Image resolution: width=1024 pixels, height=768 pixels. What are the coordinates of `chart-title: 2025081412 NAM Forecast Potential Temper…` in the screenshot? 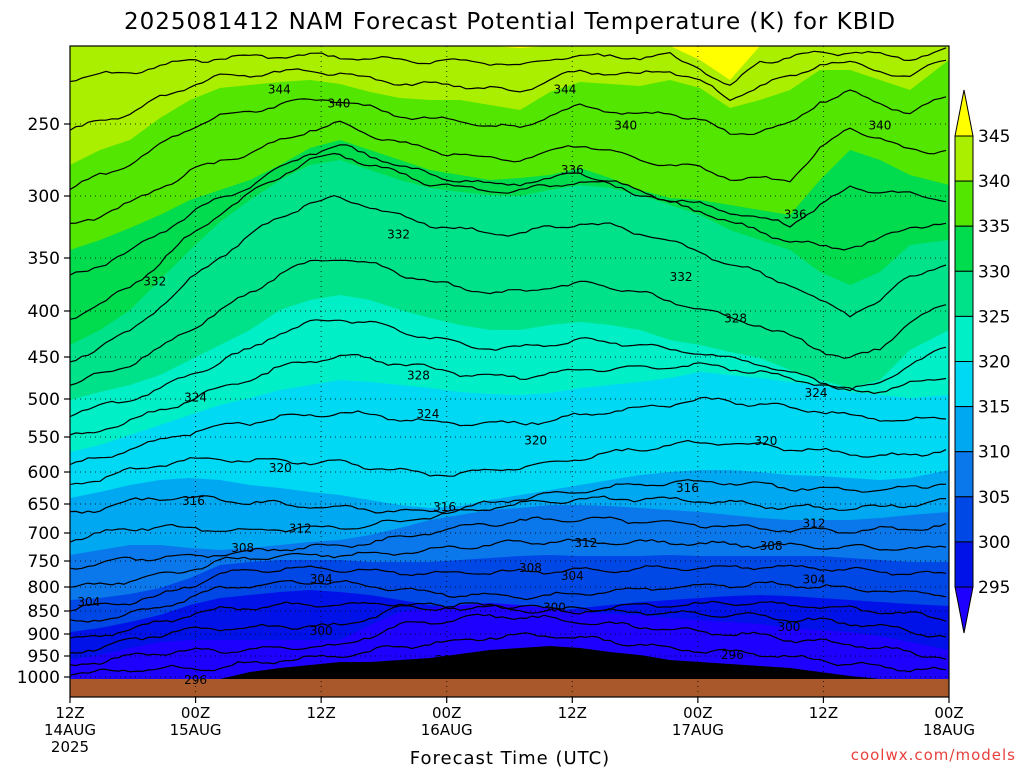 It's located at (510, 22).